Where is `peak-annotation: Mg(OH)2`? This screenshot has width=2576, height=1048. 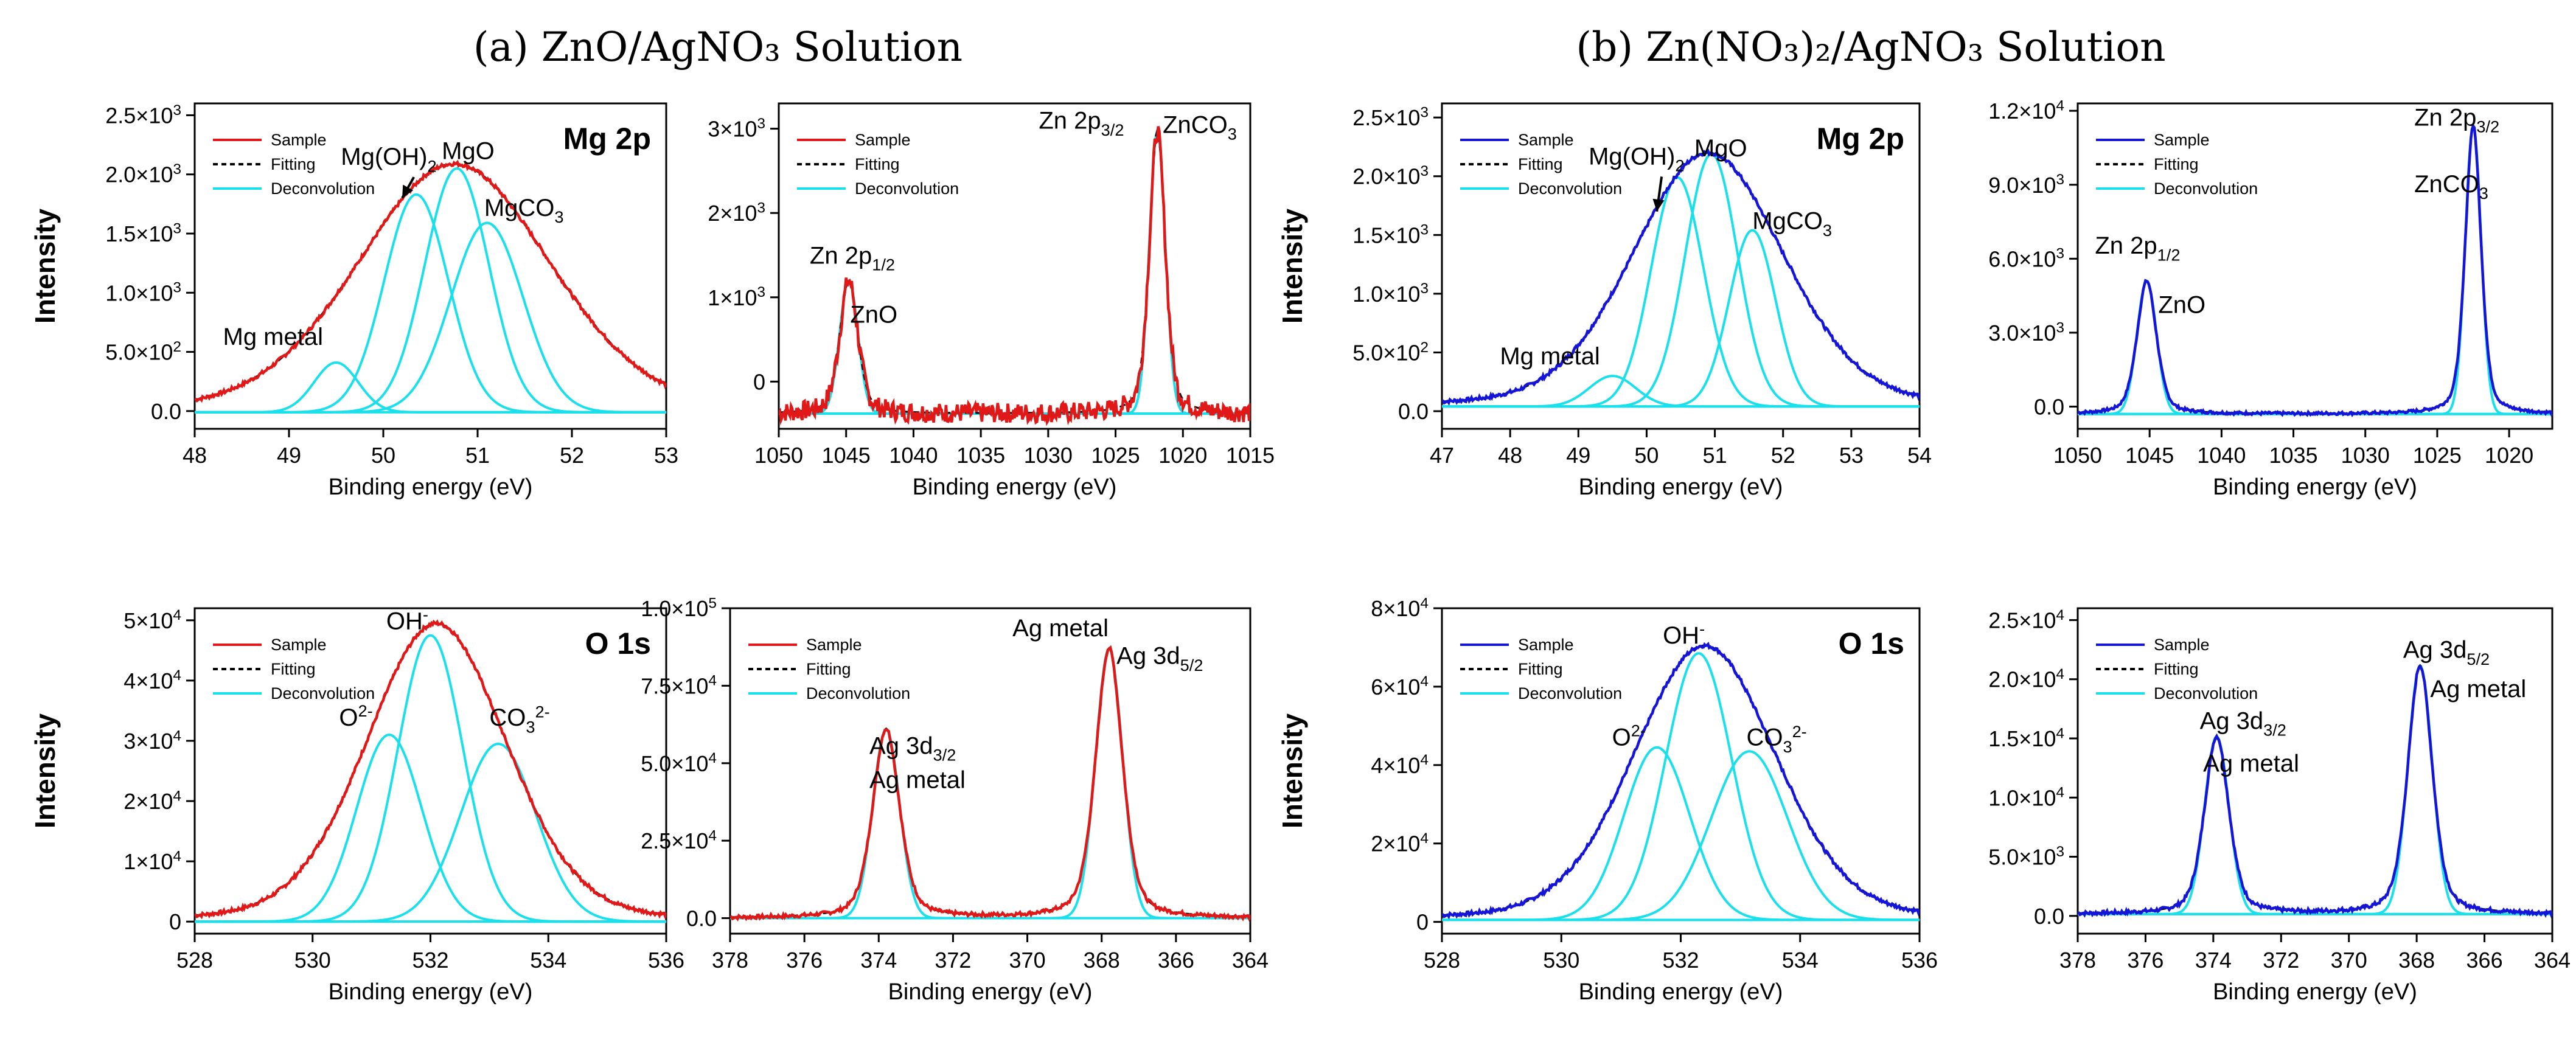
peak-annotation: Mg(OH)2 is located at coordinates (1636, 159).